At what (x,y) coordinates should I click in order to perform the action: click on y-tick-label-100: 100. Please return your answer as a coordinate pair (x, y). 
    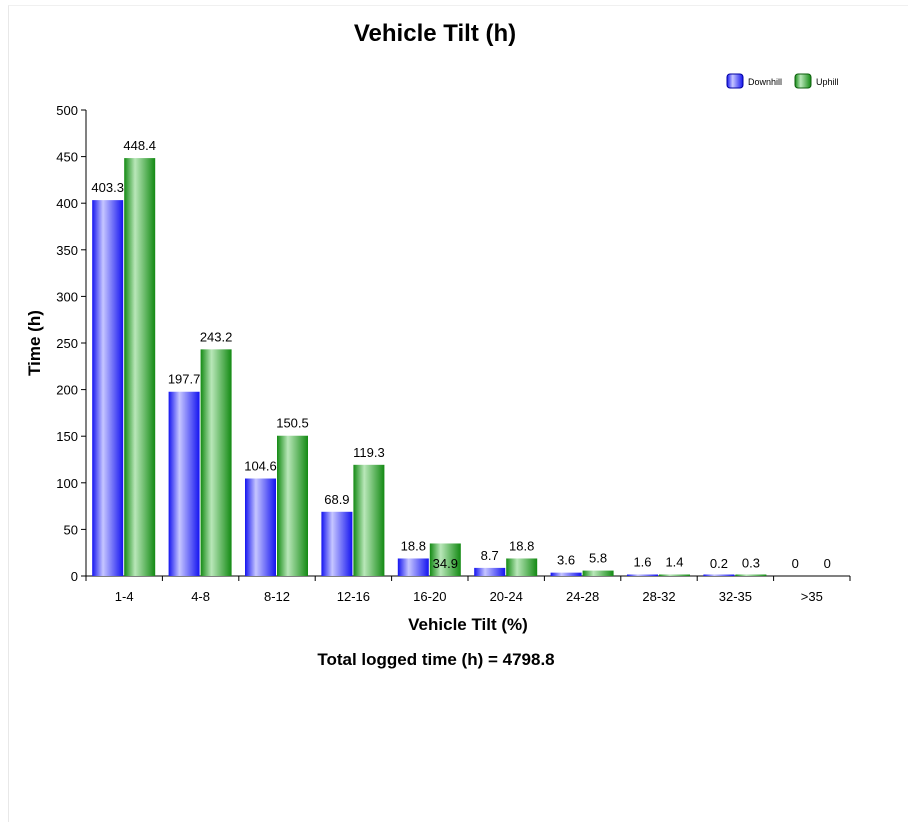
    Looking at the image, I should click on (67, 483).